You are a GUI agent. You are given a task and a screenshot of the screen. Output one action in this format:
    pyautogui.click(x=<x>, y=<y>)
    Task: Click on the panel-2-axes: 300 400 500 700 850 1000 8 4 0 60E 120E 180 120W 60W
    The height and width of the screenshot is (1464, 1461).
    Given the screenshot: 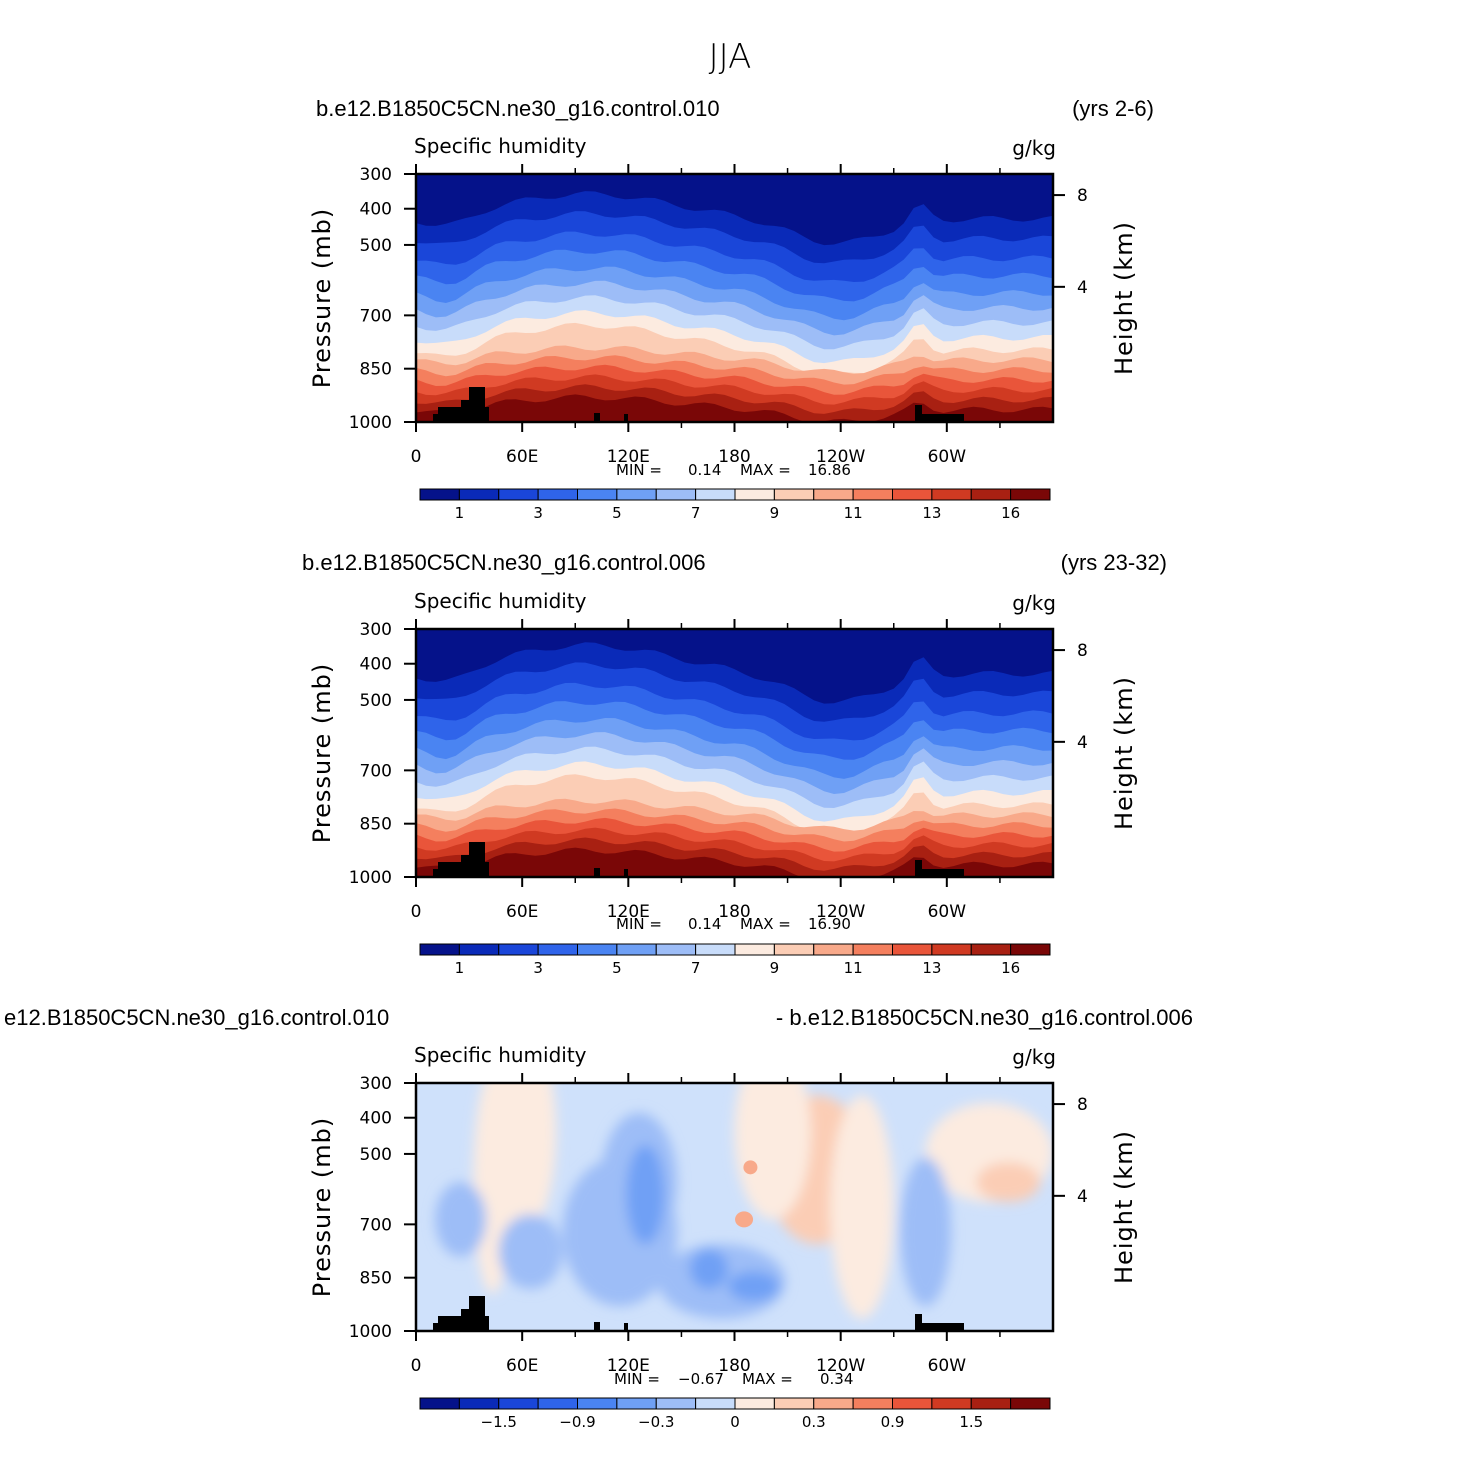 What is the action you would take?
    pyautogui.click(x=718, y=770)
    